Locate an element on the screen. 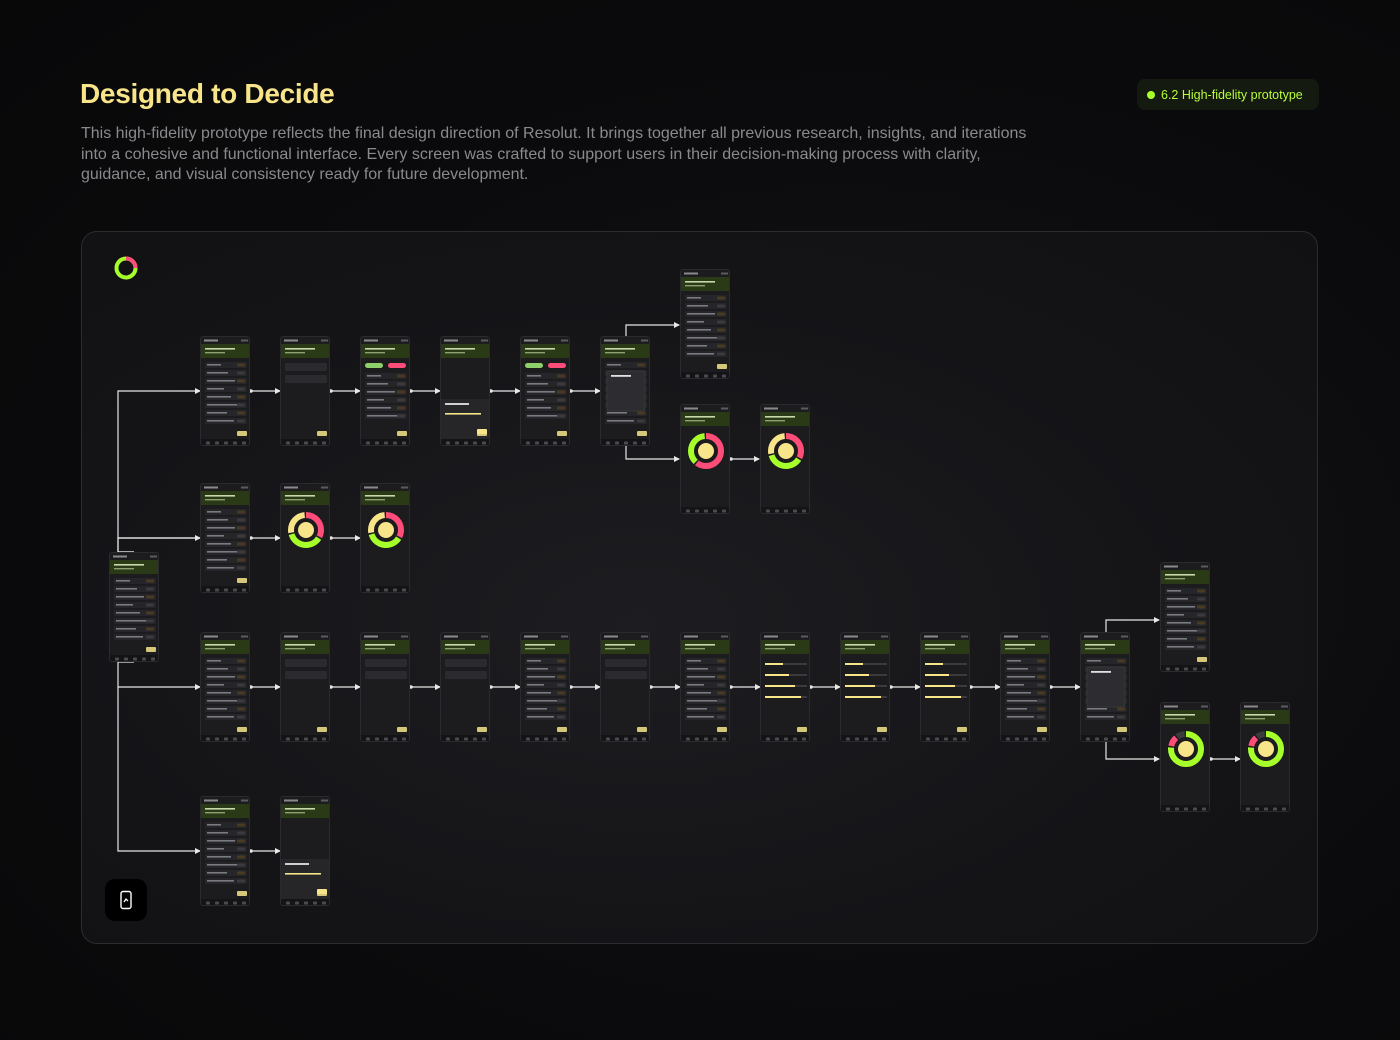  view-prototype-button is located at coordinates (126, 900).